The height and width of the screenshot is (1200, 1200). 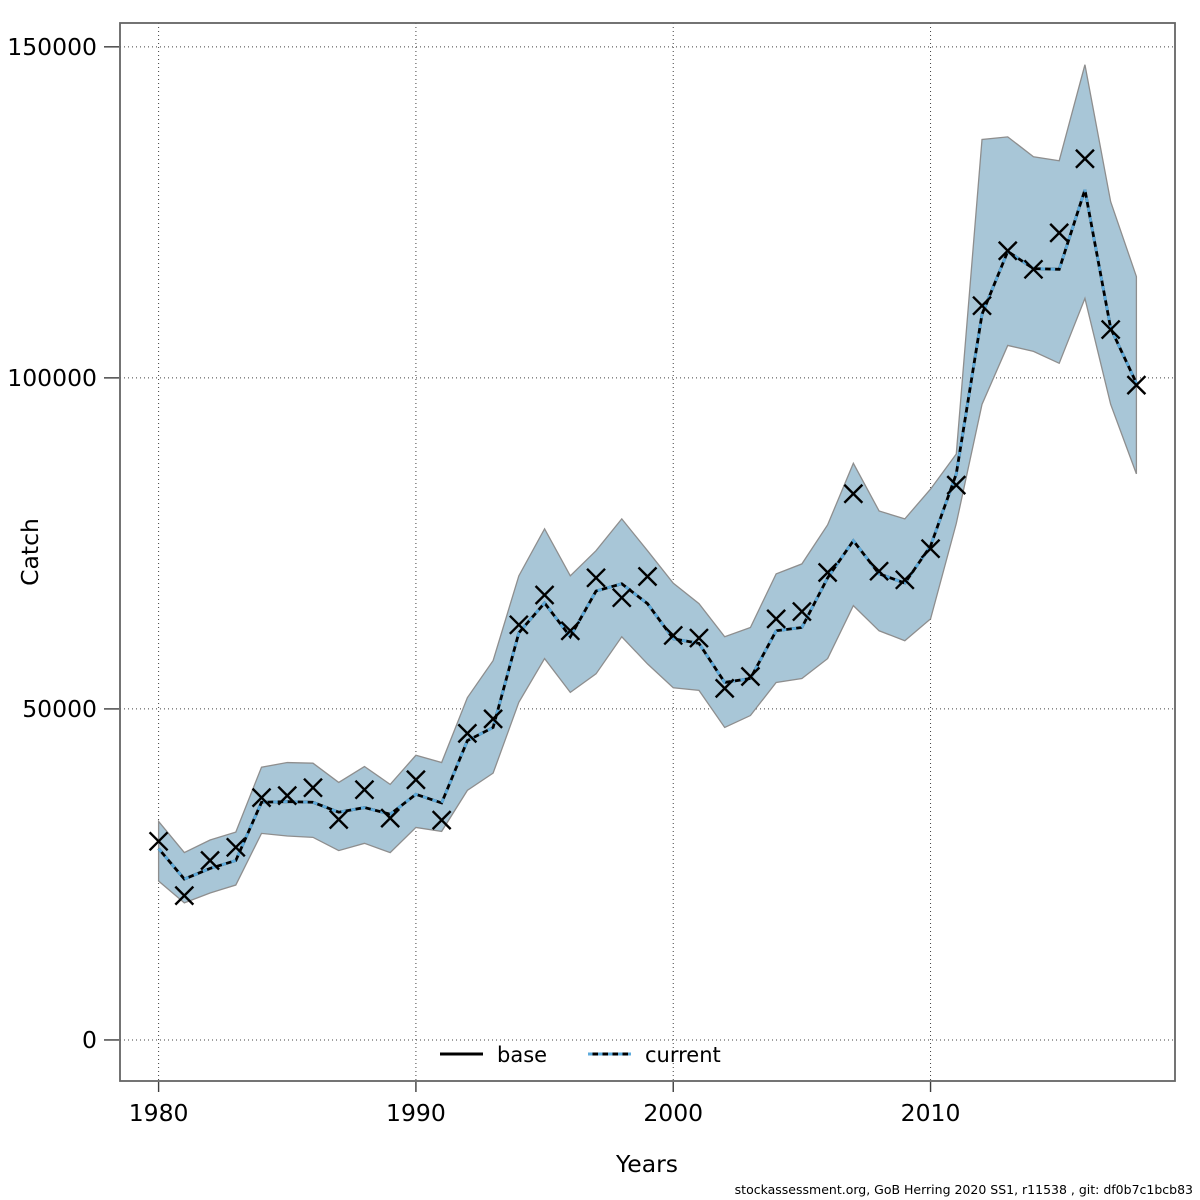 What do you see at coordinates (683, 1055) in the screenshot?
I see `legend-current-label: current` at bounding box center [683, 1055].